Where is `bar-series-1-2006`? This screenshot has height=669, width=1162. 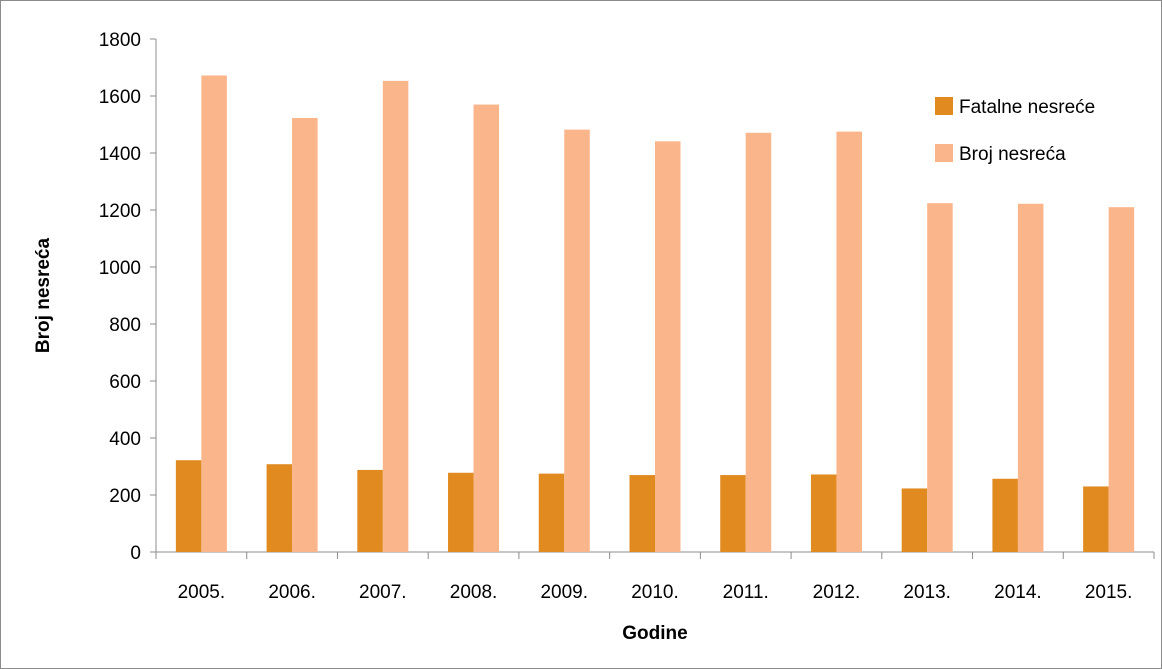 bar-series-1-2006 is located at coordinates (305, 334).